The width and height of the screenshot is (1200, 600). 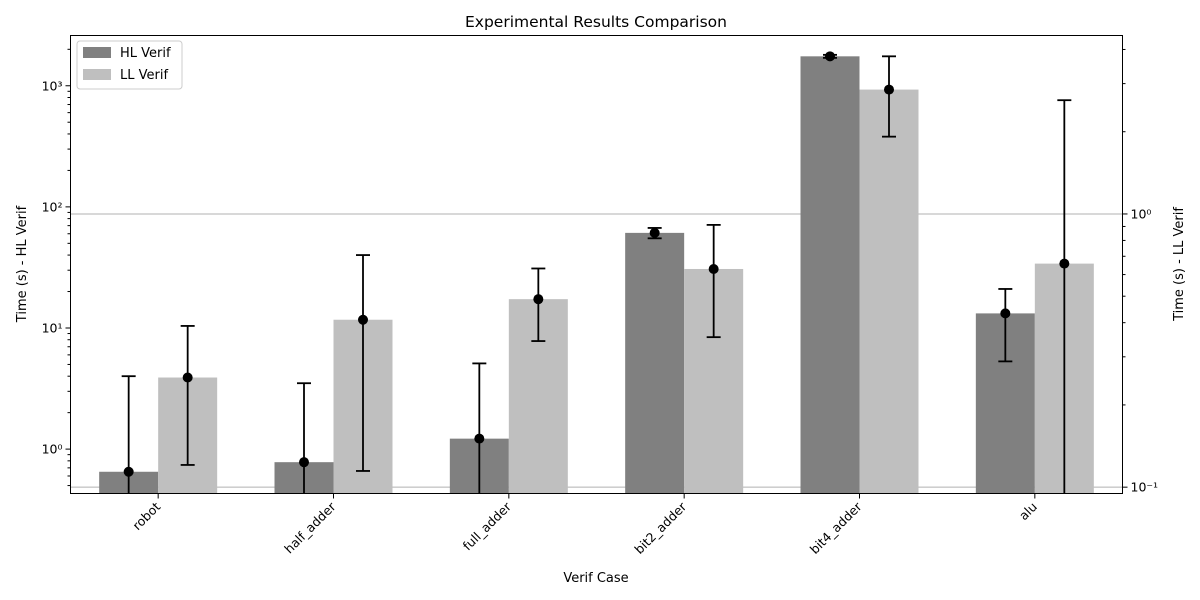 What do you see at coordinates (1064, 263) in the screenshot?
I see `point-ll-verif-alu` at bounding box center [1064, 263].